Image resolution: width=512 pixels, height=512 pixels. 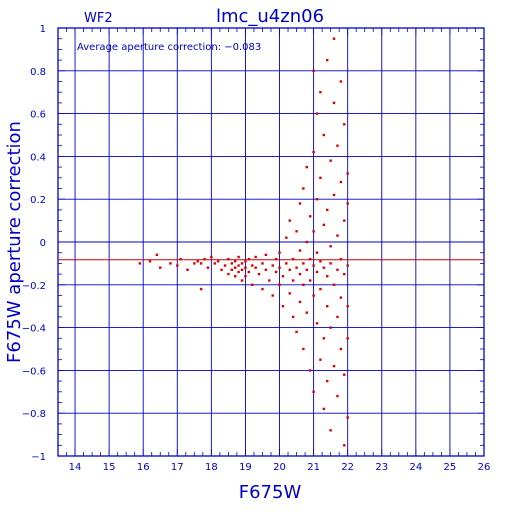 What do you see at coordinates (347, 467) in the screenshot?
I see `x-tick-label: 22` at bounding box center [347, 467].